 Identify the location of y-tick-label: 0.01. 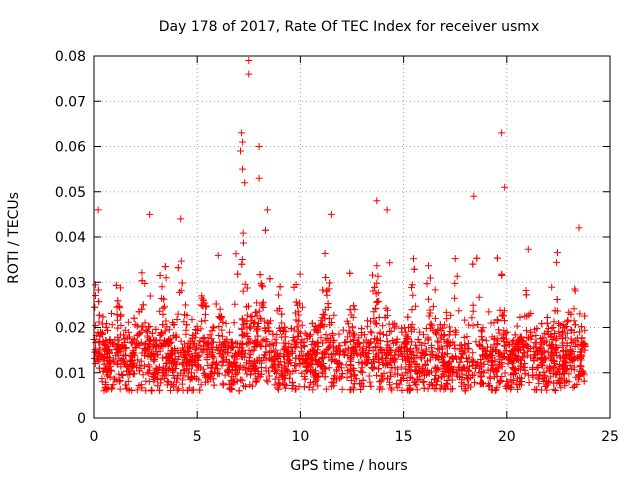
(70, 374).